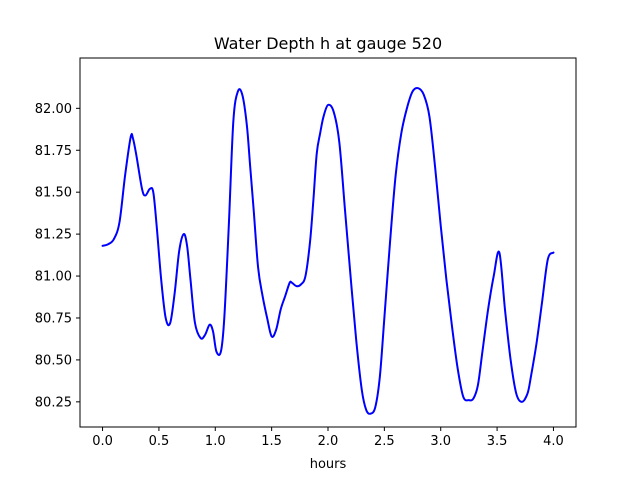 The height and width of the screenshot is (480, 640). Describe the element at coordinates (57, 256) in the screenshot. I see `y-axis-ticks: 80.25 80.50 80.75 81.00 81.25 81.50 81.75 82.00` at that location.